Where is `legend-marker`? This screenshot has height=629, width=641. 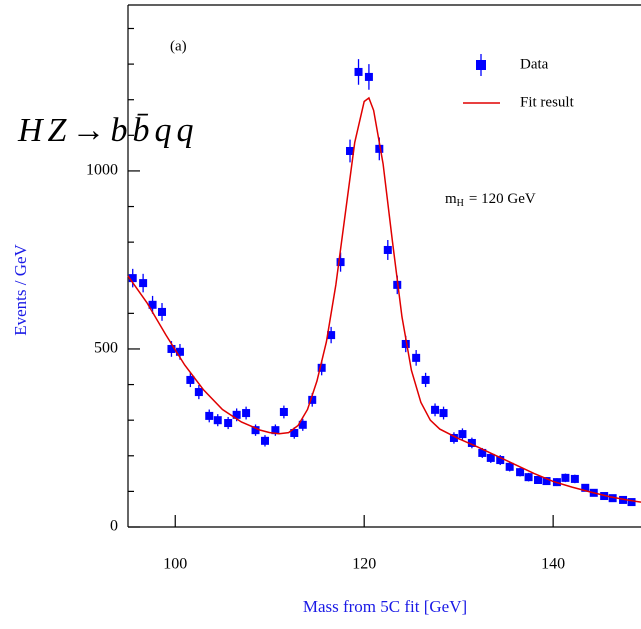 legend-marker is located at coordinates (481, 65).